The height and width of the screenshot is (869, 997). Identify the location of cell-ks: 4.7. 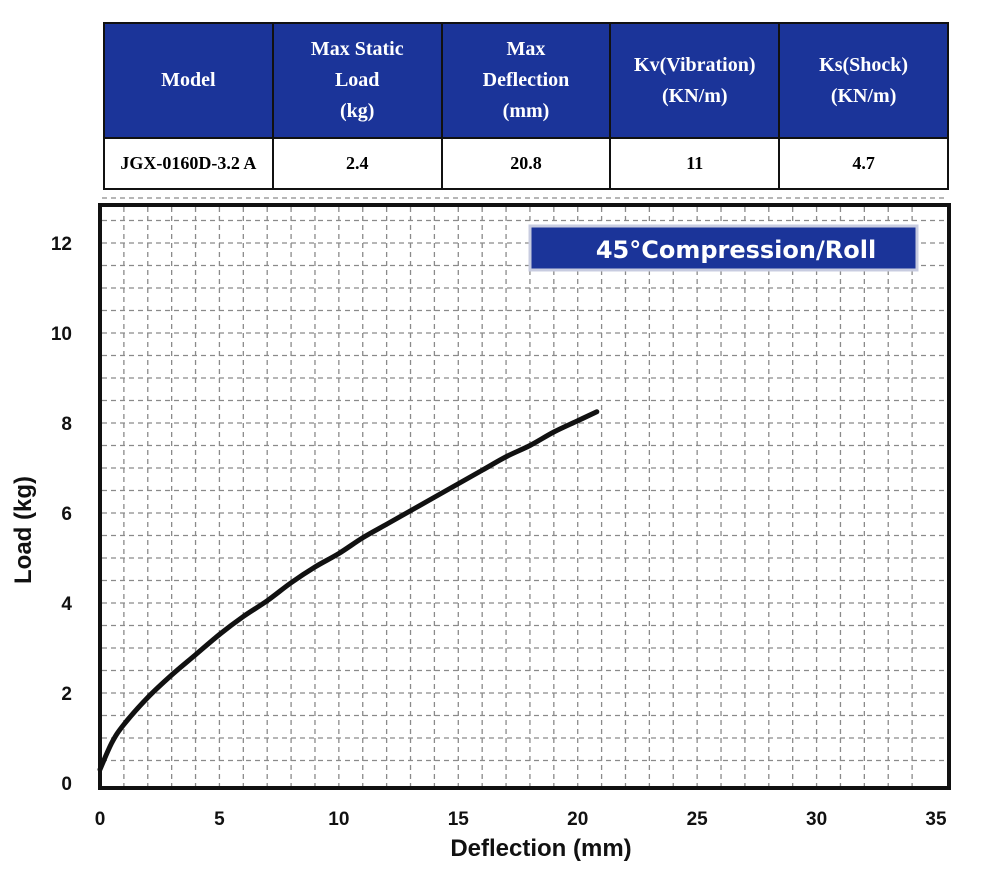
(863, 163).